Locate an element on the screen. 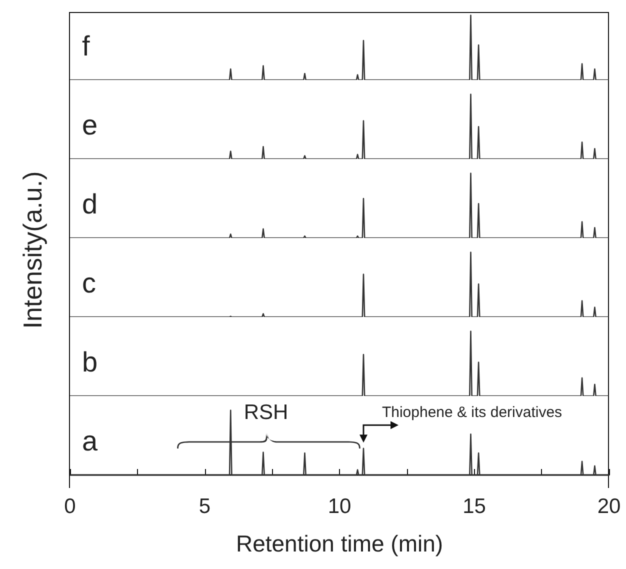 This screenshot has height=569, width=626. series-label: d is located at coordinates (90, 204).